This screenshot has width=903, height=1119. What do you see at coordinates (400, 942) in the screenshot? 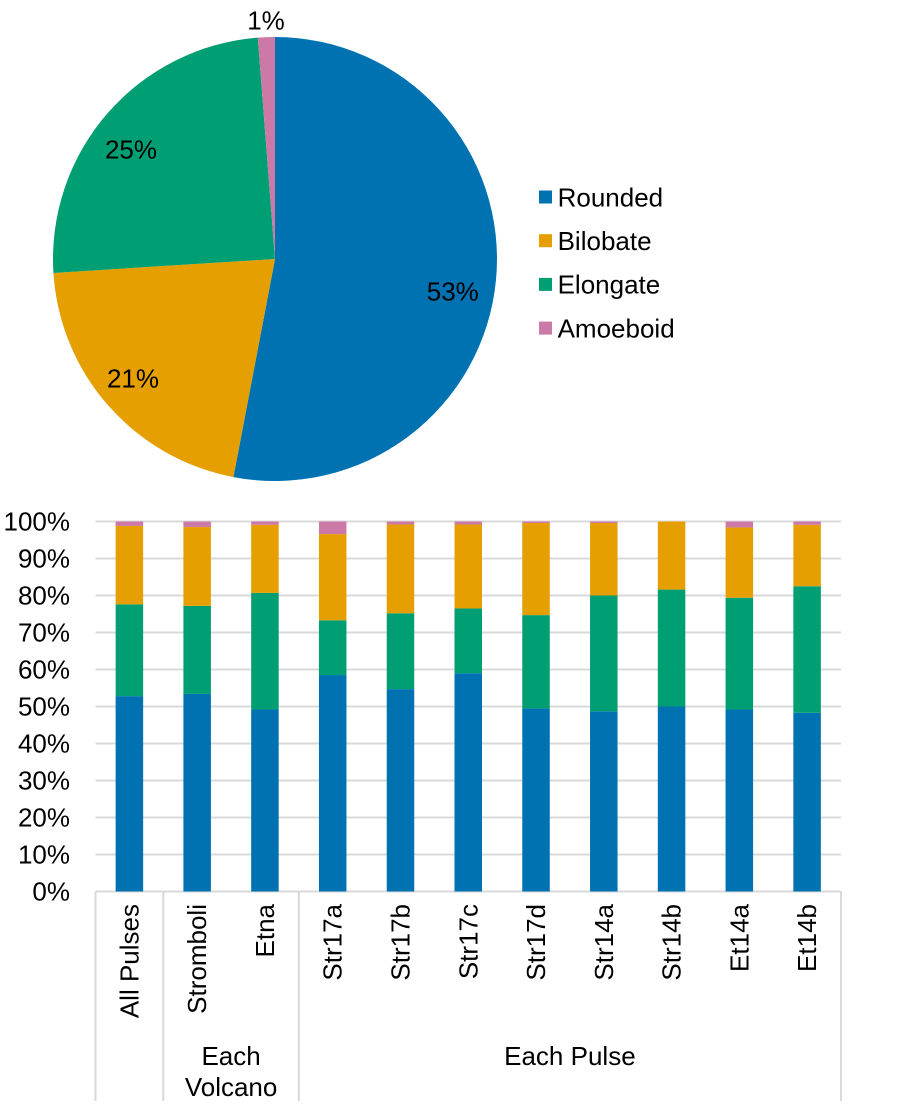
I see `svg-text: Str17b` at bounding box center [400, 942].